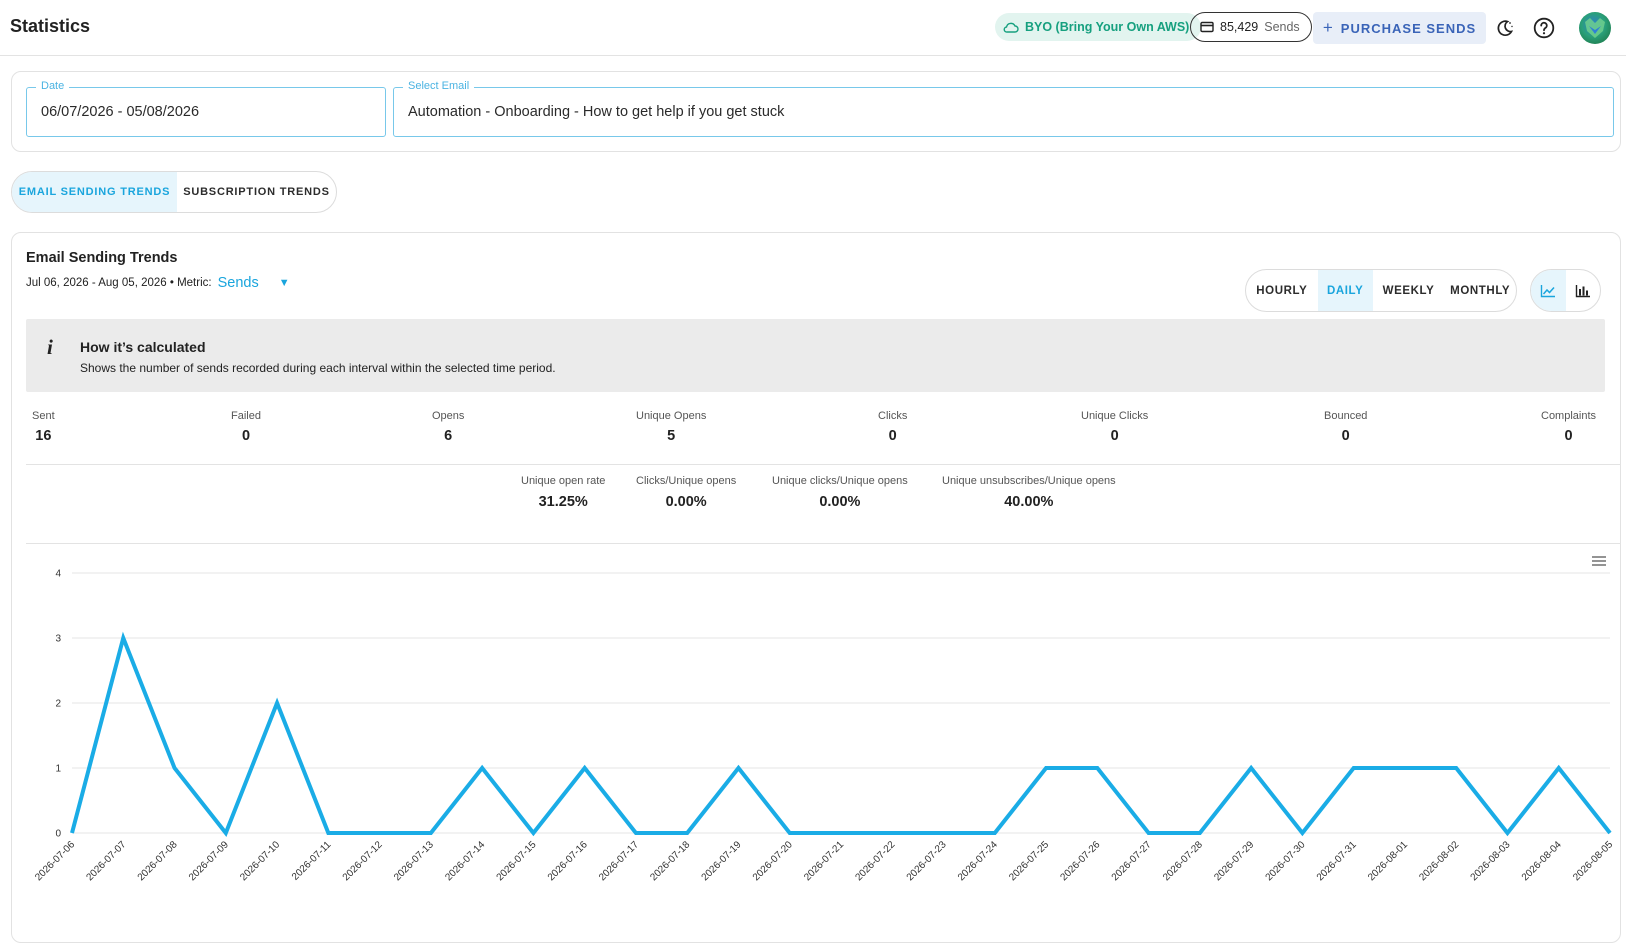  Describe the element at coordinates (1327, 27) in the screenshot. I see `plus-icon: +` at that location.